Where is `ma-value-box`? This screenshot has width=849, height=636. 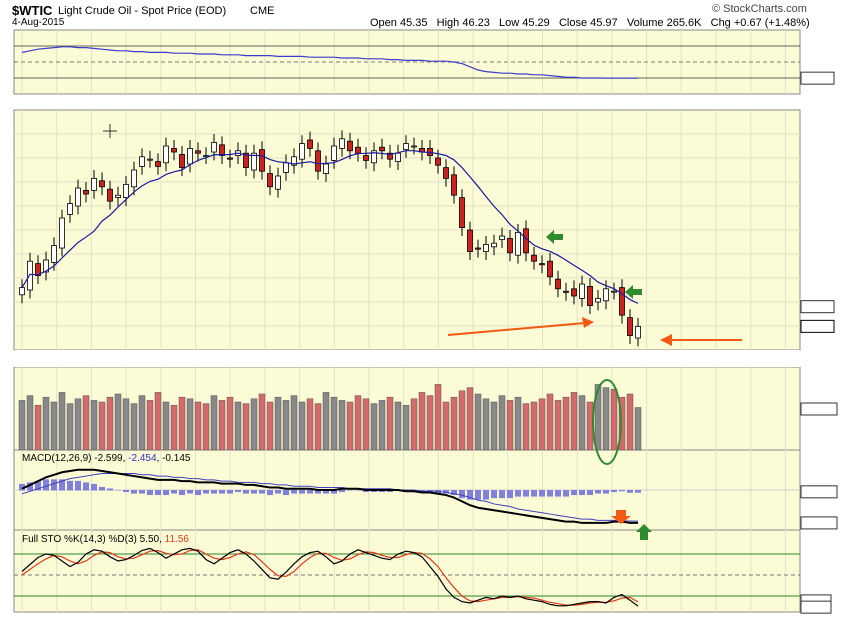 ma-value-box is located at coordinates (817, 307).